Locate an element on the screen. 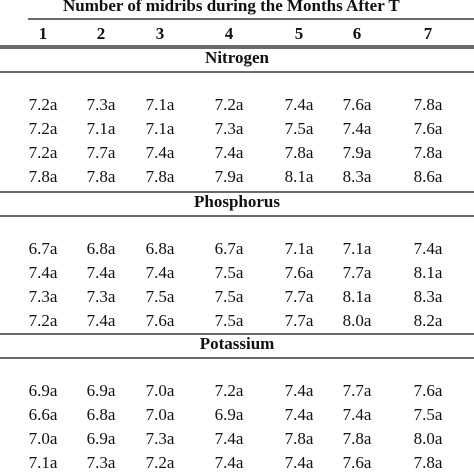 The height and width of the screenshot is (474, 474). section-label: Nitrogen is located at coordinates (237, 57).